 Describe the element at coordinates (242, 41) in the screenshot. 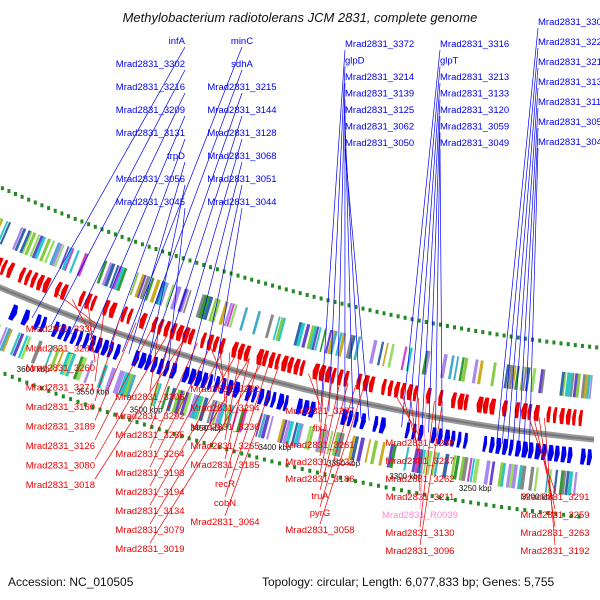

I see `forward-gene-label: minC` at that location.